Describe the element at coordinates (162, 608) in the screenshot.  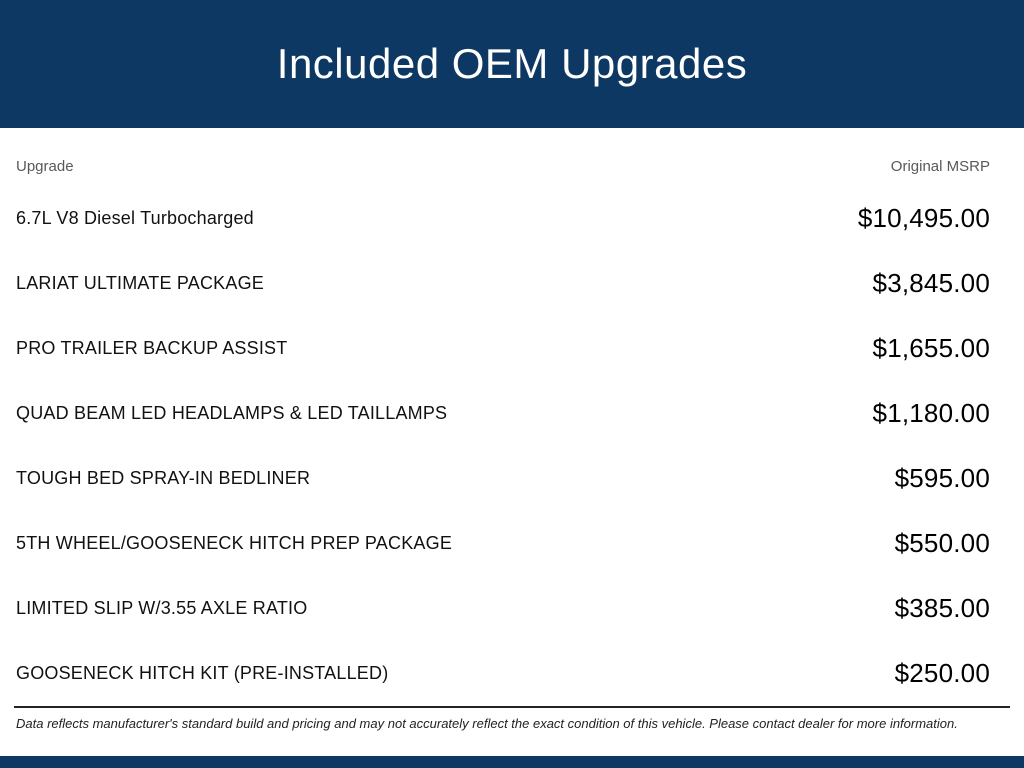
I see `upgrade-name: LIMITED SLIP W/3.55 AXLE RATIO` at that location.